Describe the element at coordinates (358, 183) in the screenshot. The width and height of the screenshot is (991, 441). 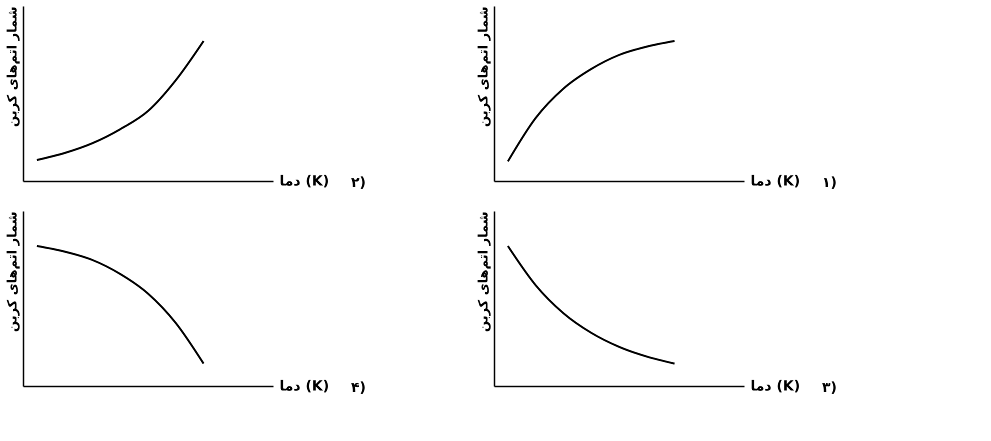
I see `text: ۲)` at that location.